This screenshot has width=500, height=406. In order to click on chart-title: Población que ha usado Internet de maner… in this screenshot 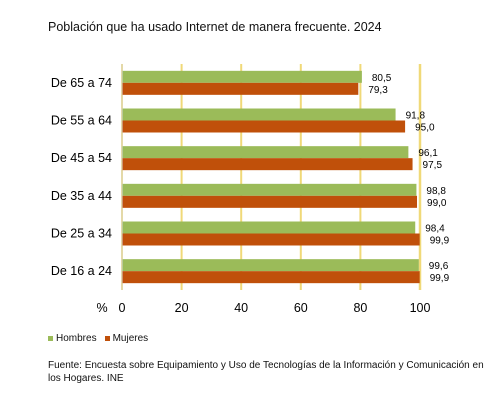, I will do `click(215, 27)`.